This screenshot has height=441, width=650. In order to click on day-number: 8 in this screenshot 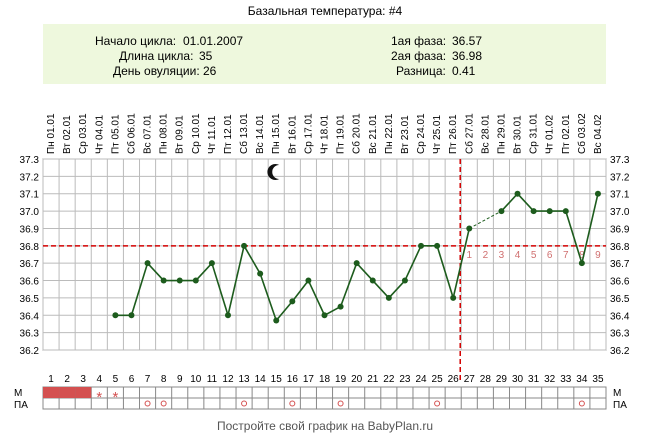, I will do `click(164, 379)`.